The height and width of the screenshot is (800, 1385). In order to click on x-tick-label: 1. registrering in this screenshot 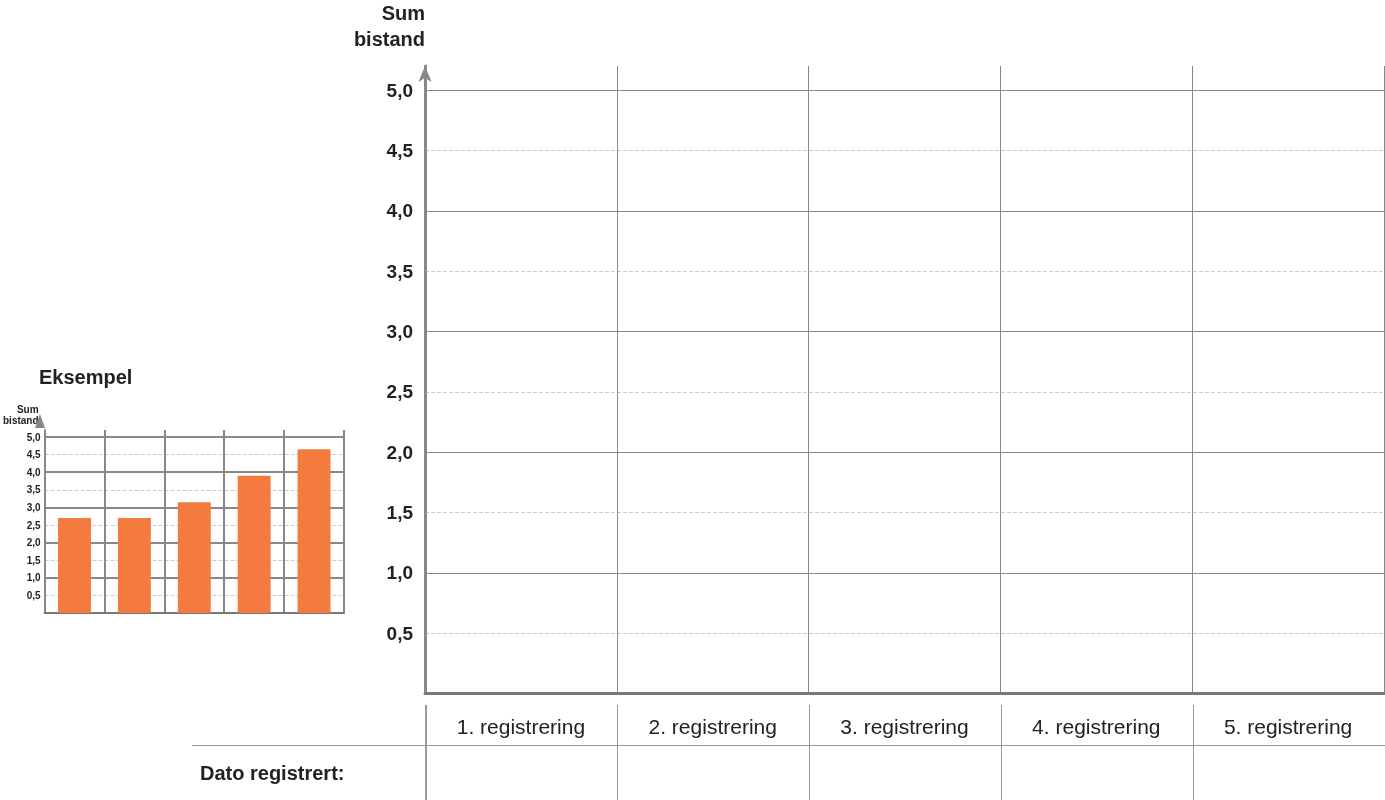, I will do `click(521, 726)`.